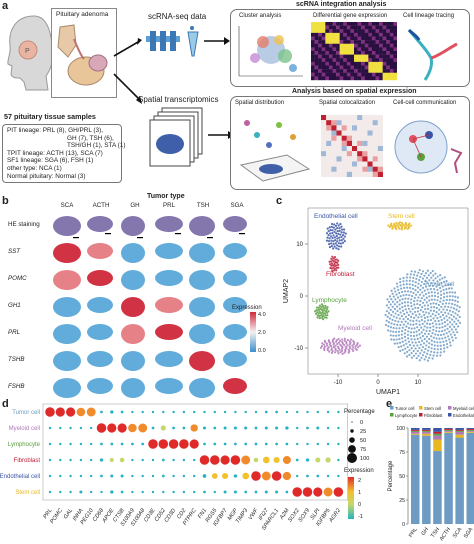  What do you see at coordinates (355, 328) in the screenshot?
I see `cluster-label: Myeloid cell` at bounding box center [355, 328].